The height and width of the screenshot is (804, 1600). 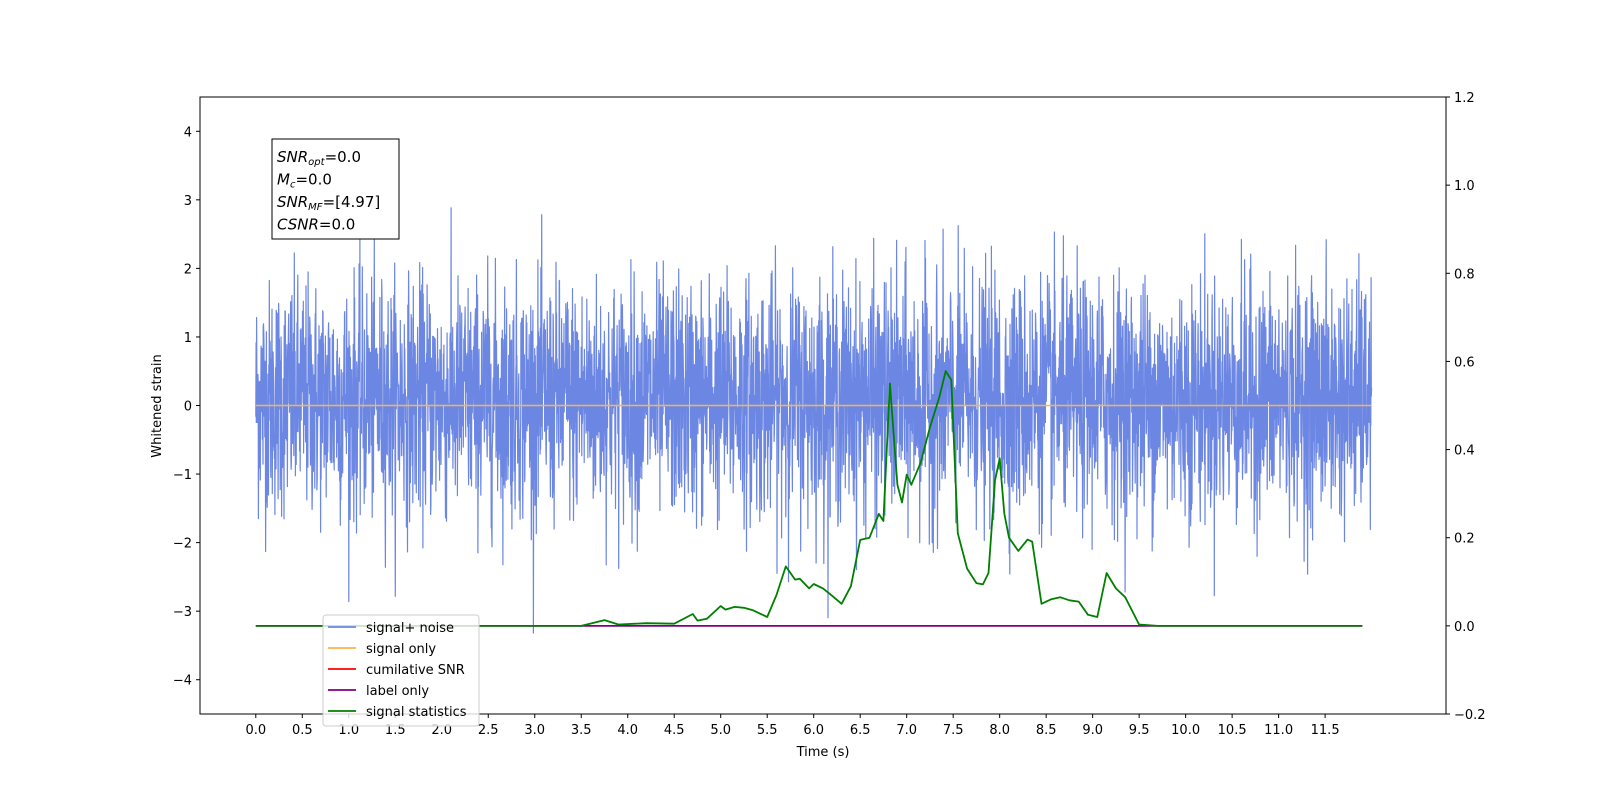 I want to click on legend-frame, so click(x=401, y=670).